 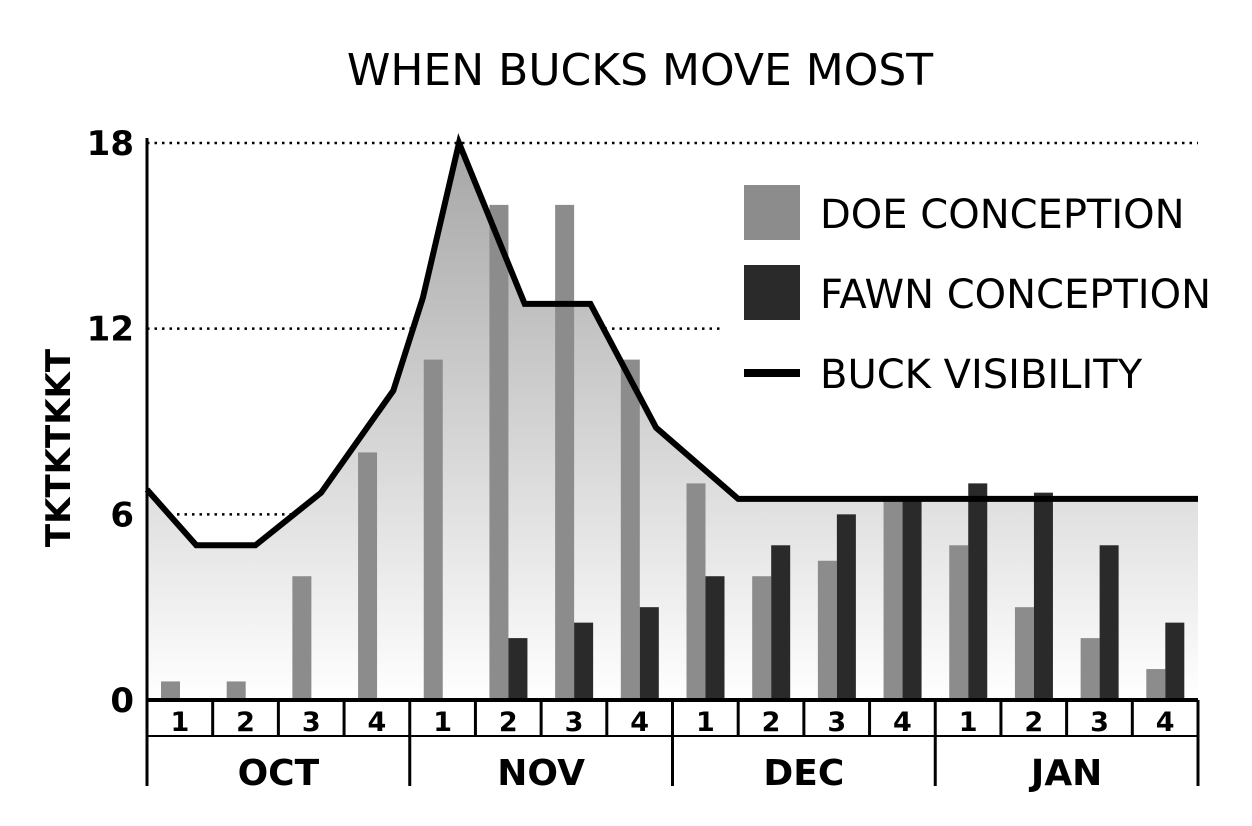 I want to click on legend-label: BUCK VISIBILITY, so click(x=981, y=375).